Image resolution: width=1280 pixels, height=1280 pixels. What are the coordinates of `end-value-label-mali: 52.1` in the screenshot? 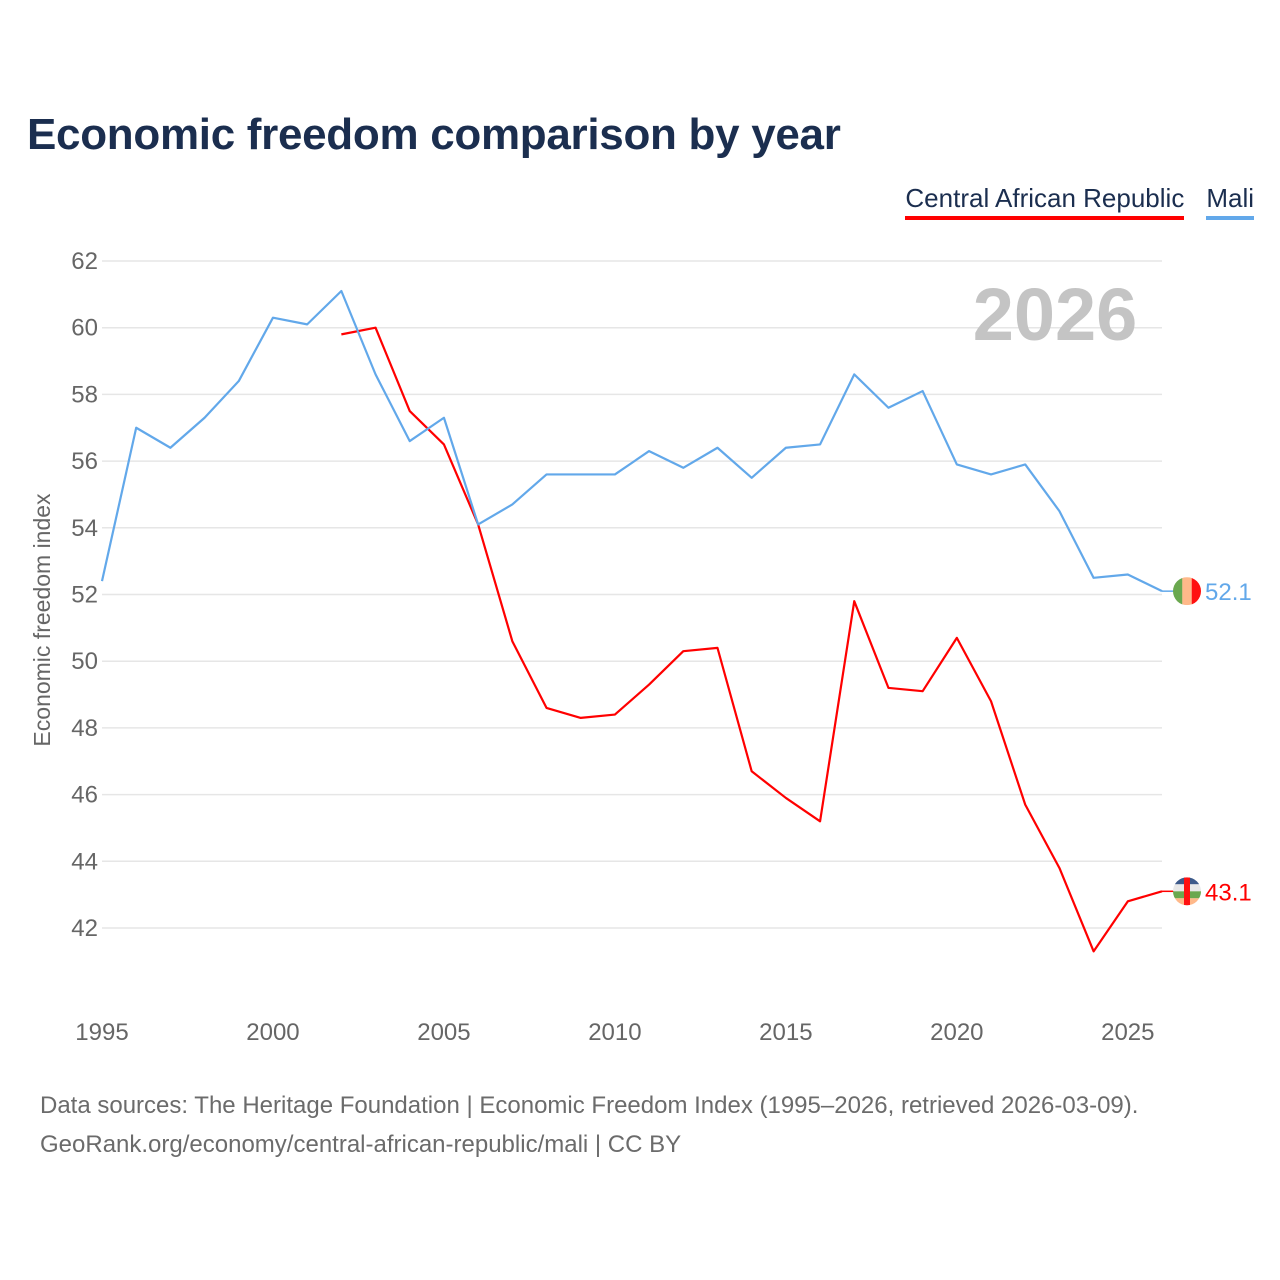 It's located at (1228, 592).